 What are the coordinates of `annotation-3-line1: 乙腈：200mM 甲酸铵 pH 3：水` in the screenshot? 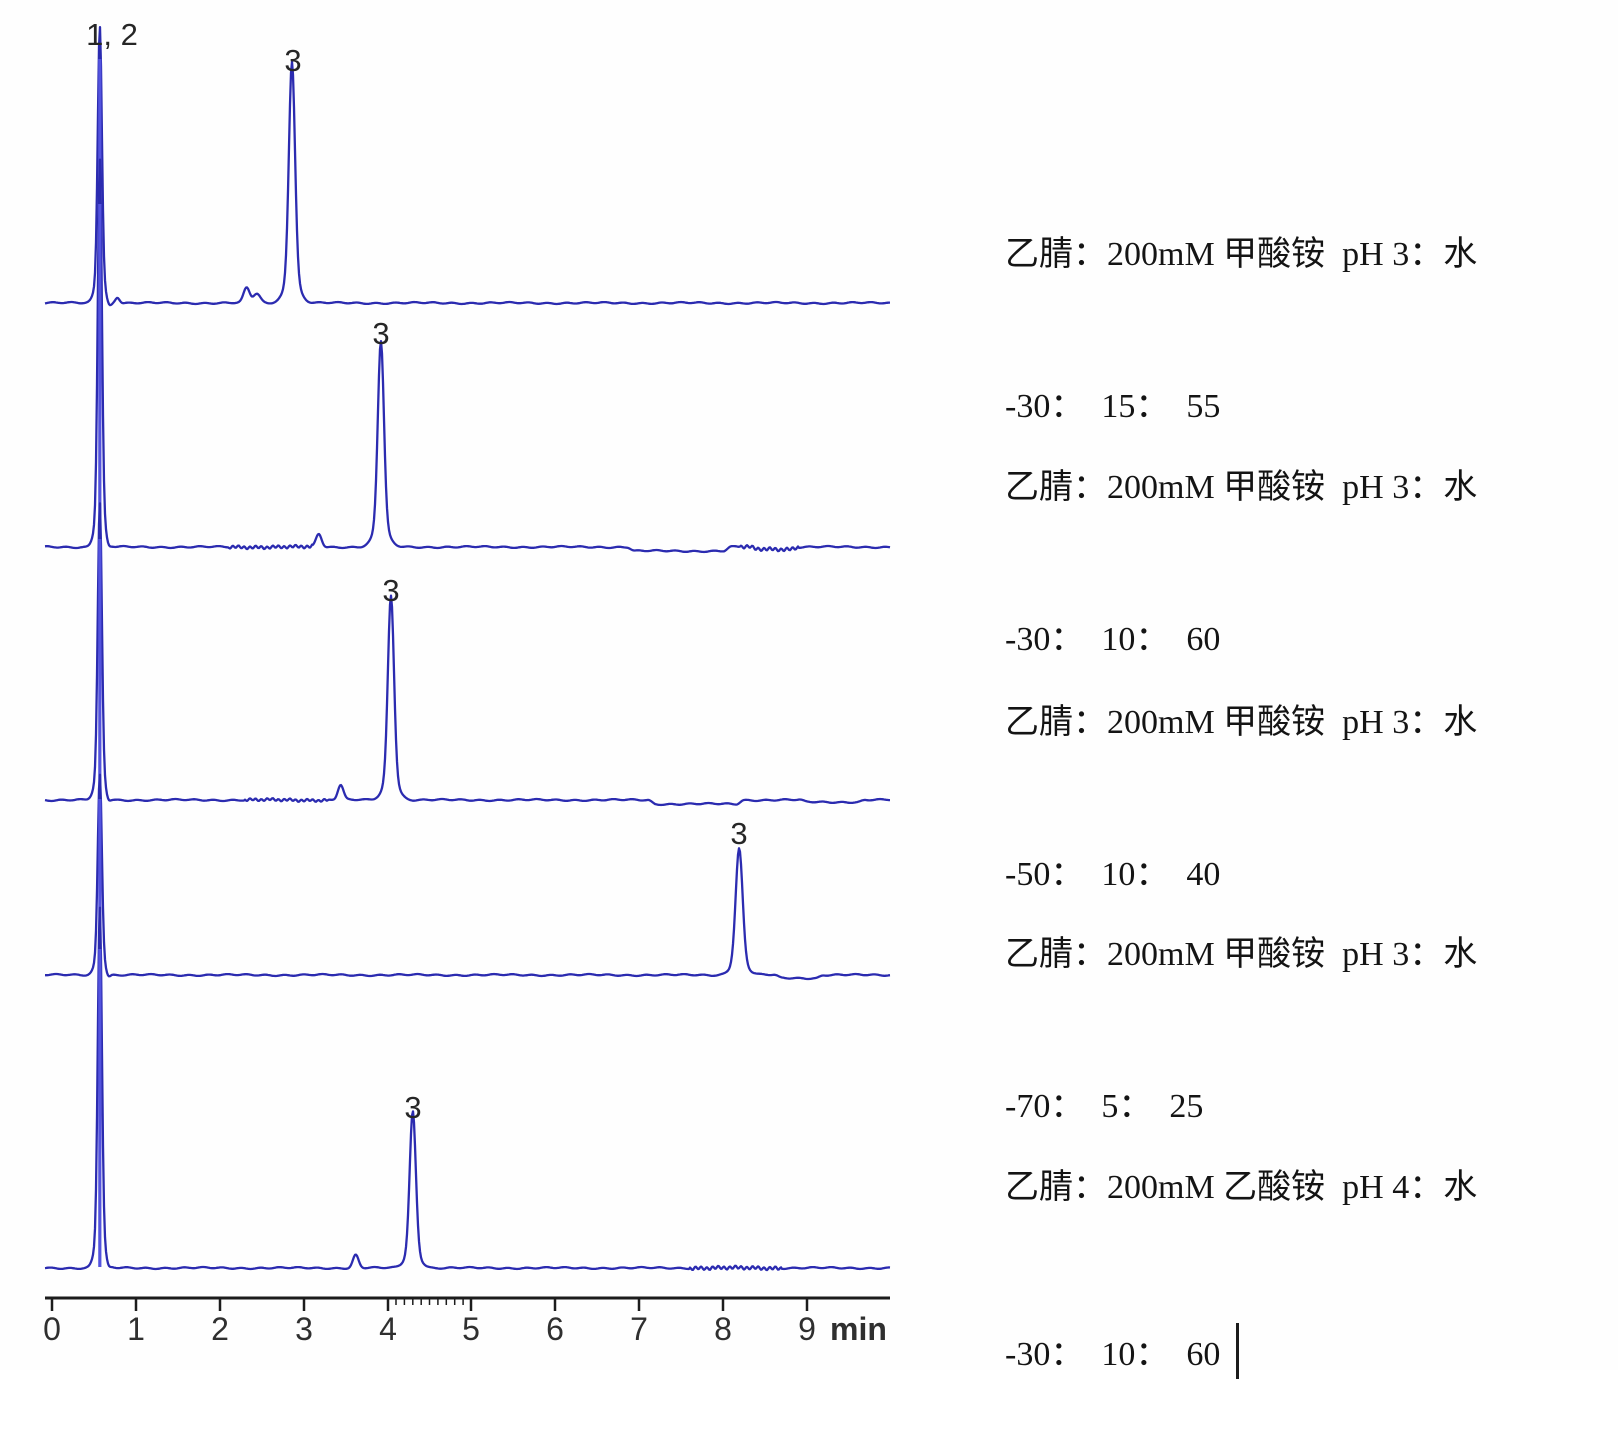 It's located at (1241, 722).